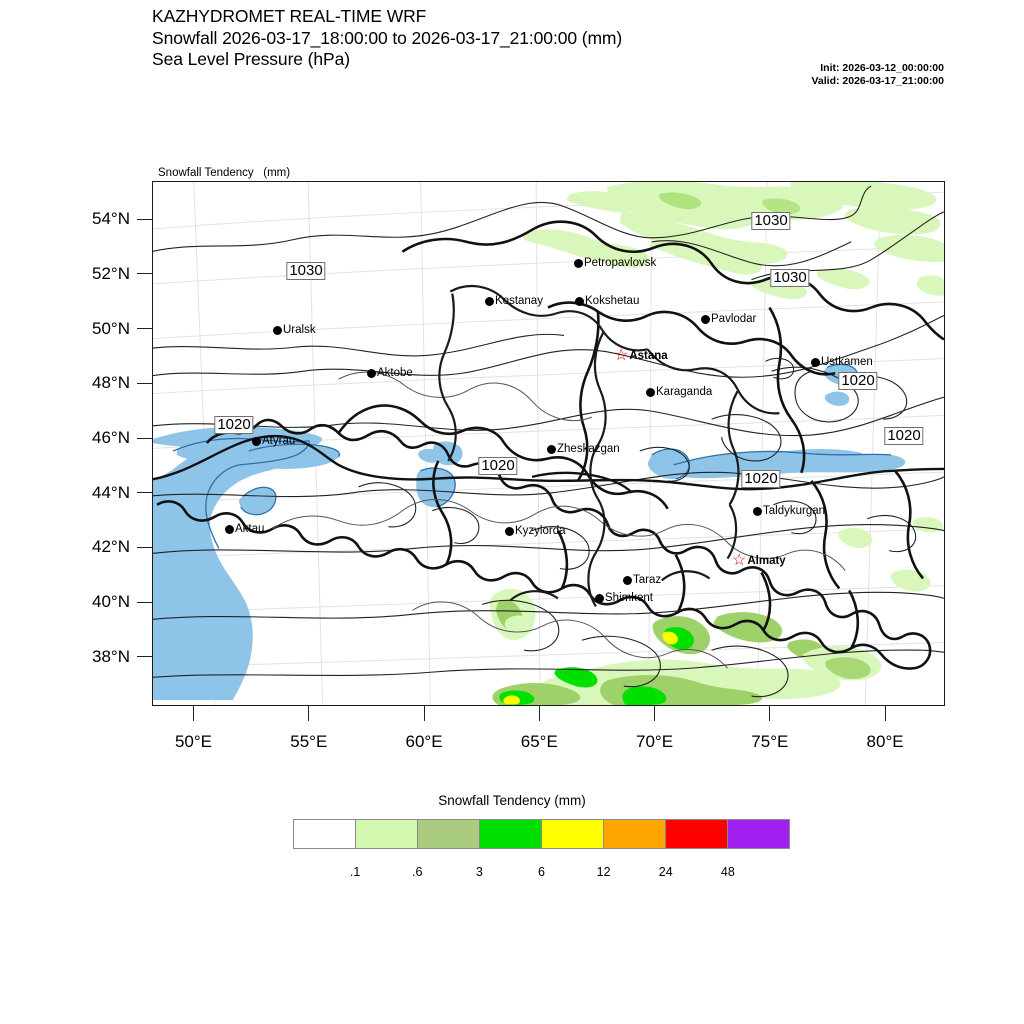  Describe the element at coordinates (111, 219) in the screenshot. I see `lat-tick-label: 54°N` at that location.